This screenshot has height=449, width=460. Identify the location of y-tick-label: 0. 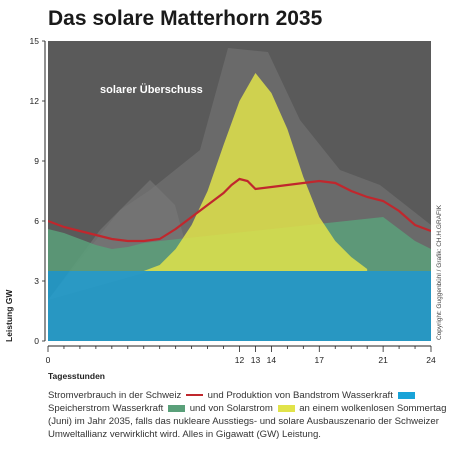
(36, 341).